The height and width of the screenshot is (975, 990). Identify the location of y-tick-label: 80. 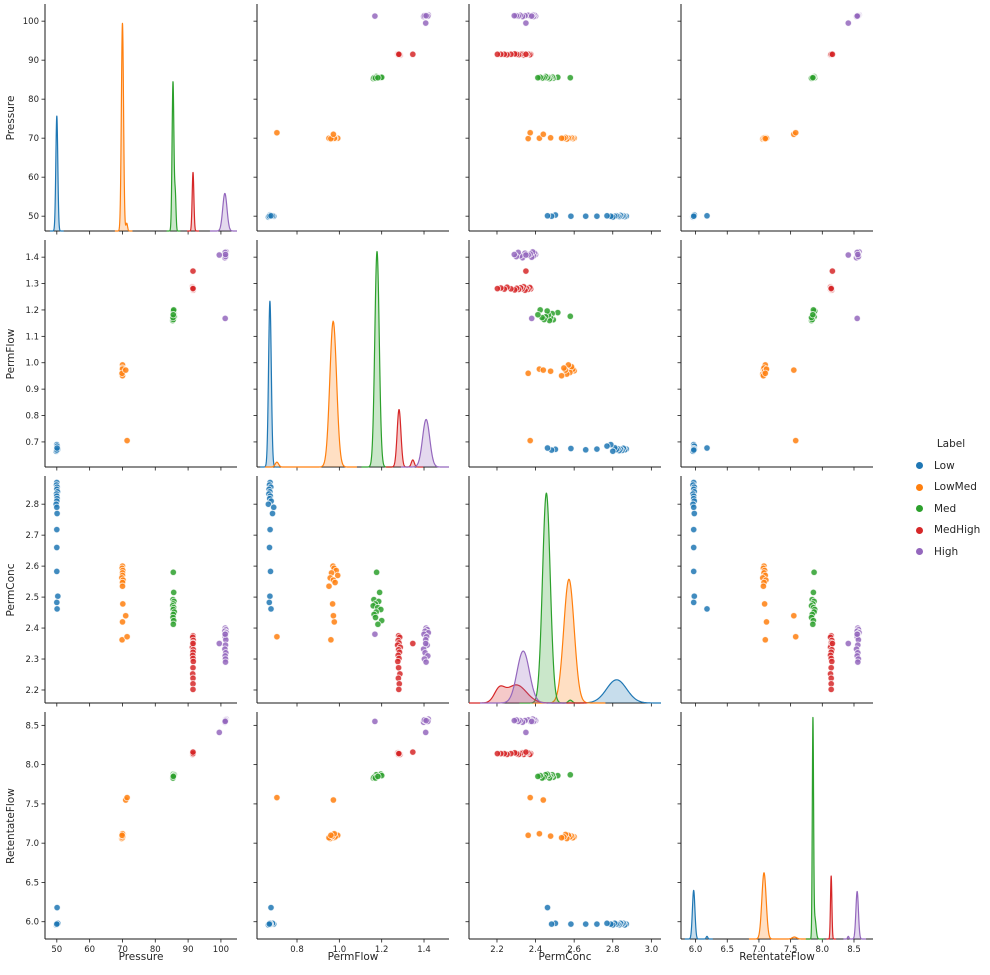
(33, 100).